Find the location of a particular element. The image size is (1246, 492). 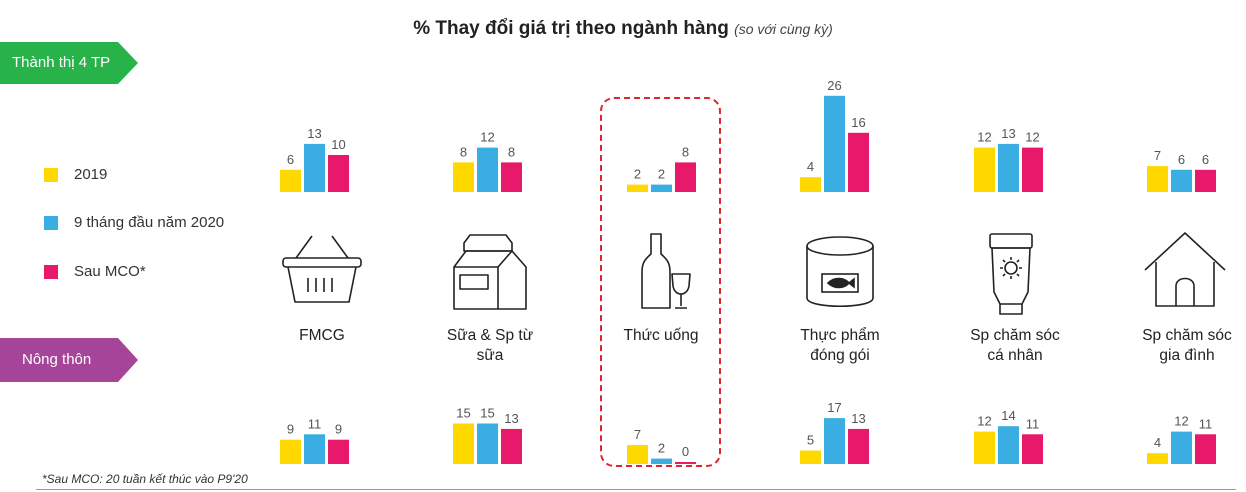

category-label-personal-care: Sp chăm sóc cá nhân is located at coordinates (1015, 346).